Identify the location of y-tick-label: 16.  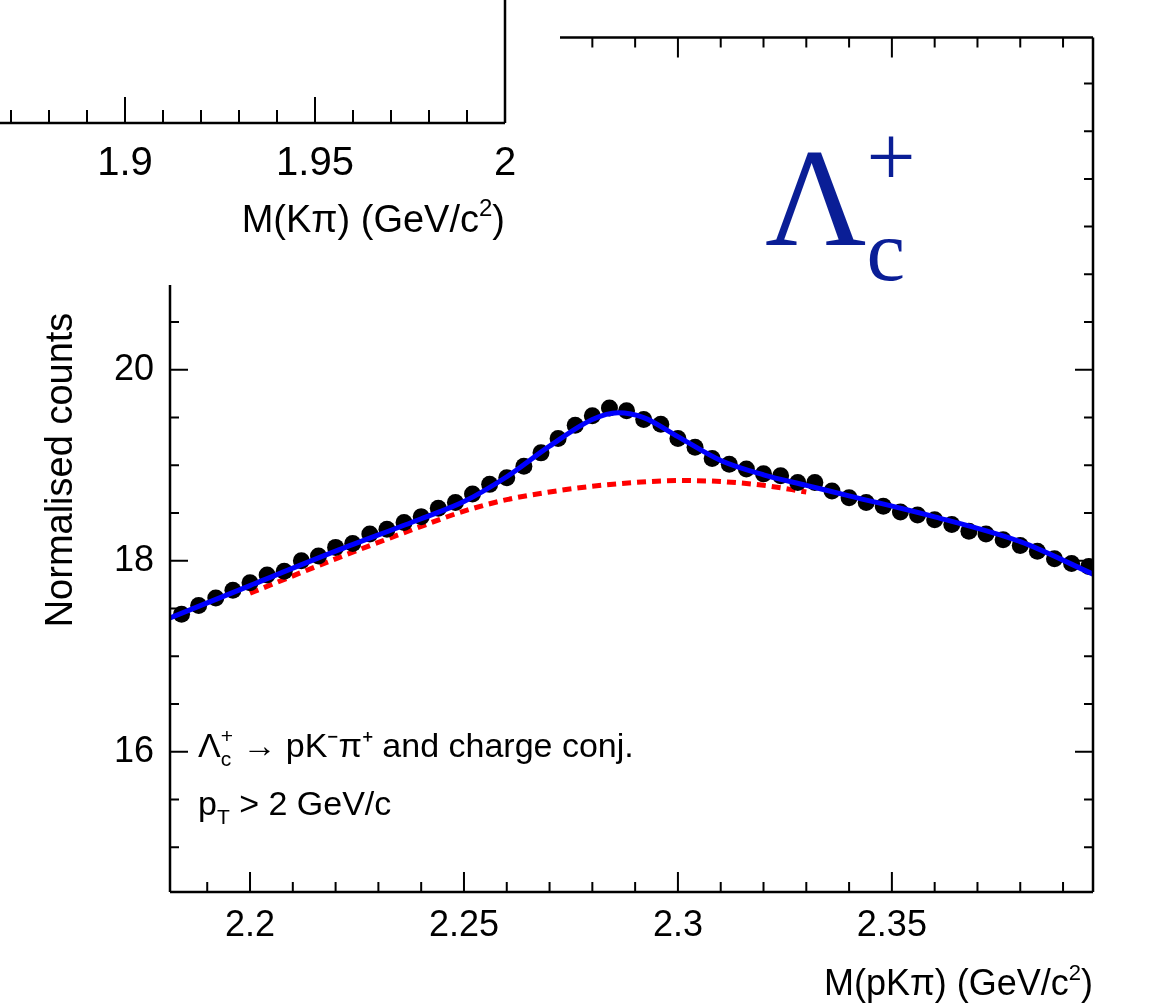
(133, 749).